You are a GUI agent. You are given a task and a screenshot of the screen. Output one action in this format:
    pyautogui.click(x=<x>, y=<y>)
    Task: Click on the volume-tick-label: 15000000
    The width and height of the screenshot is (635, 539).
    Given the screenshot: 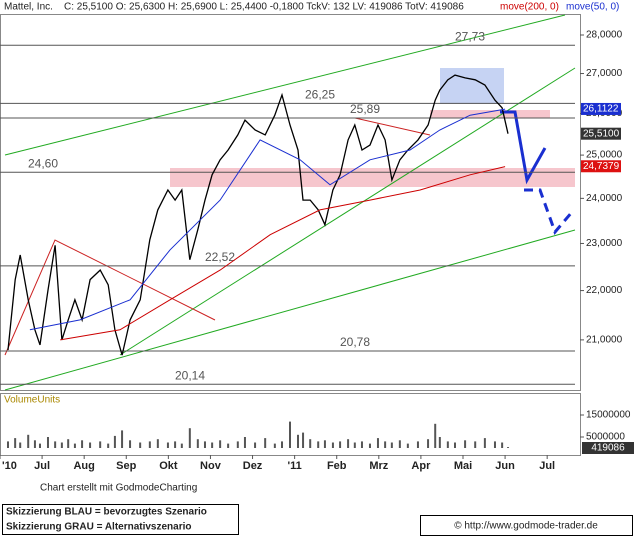 What is the action you would take?
    pyautogui.click(x=608, y=415)
    